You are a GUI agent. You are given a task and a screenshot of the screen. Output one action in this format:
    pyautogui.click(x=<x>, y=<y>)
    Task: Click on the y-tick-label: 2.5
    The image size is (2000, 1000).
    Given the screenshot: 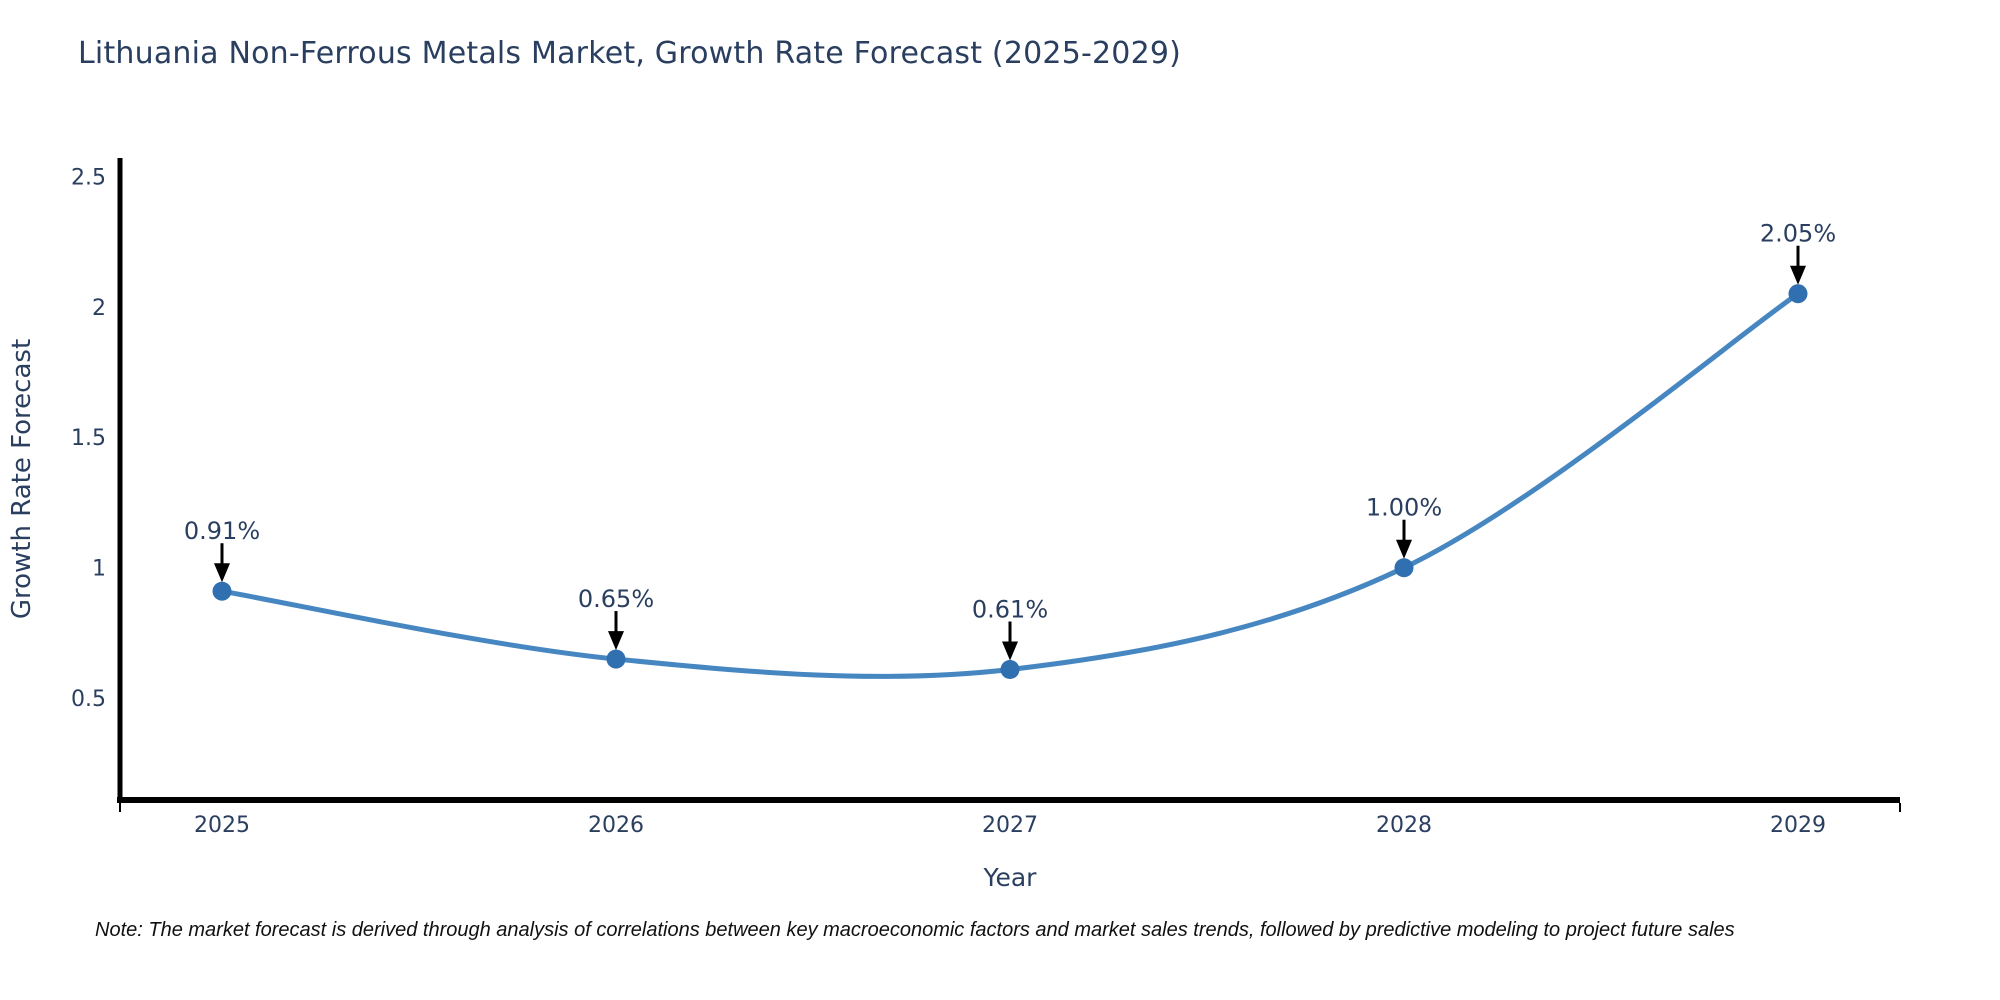 What is the action you would take?
    pyautogui.click(x=88, y=177)
    